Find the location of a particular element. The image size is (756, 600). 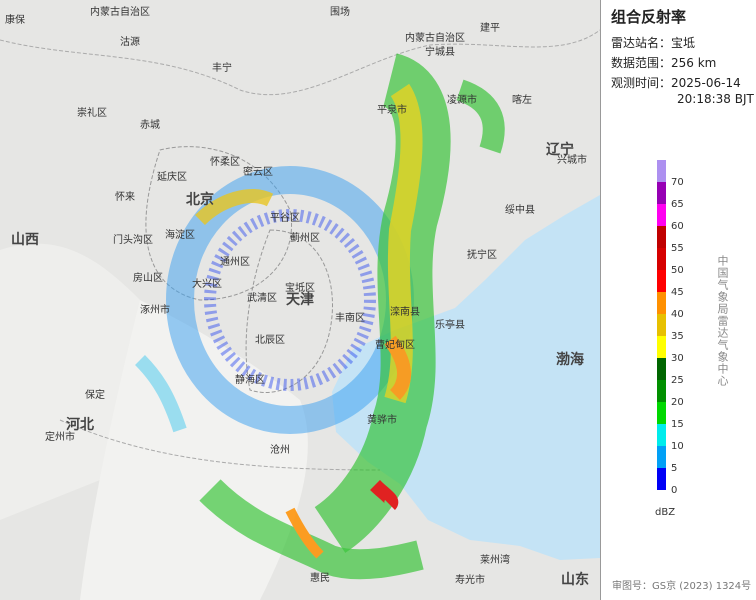

place-label: 天津 is located at coordinates (300, 299).